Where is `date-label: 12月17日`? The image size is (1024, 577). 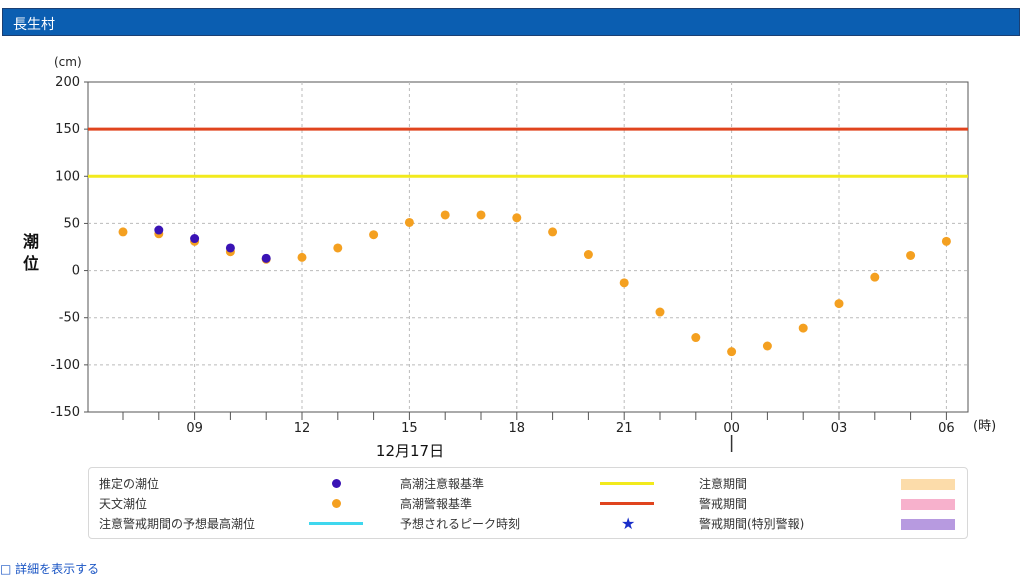
date-label: 12月17日 is located at coordinates (410, 451).